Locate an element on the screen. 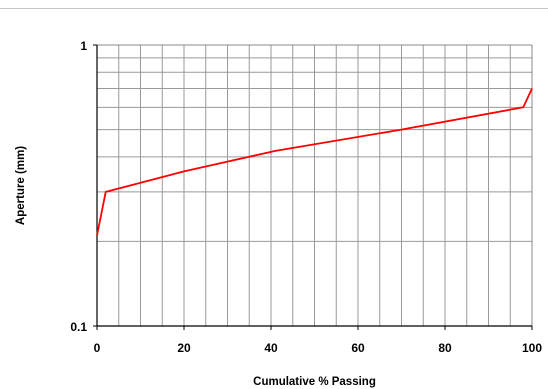 Image resolution: width=548 pixels, height=389 pixels. y-axis-title: Aperture (mm) is located at coordinates (21, 185).